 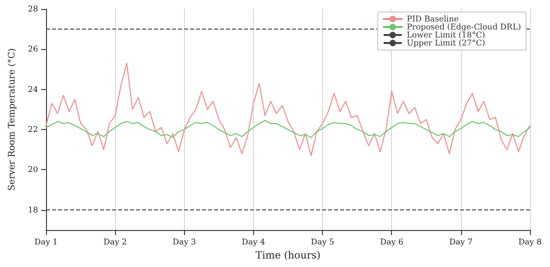 I want to click on y-tick-label: 28, so click(x=33, y=9).